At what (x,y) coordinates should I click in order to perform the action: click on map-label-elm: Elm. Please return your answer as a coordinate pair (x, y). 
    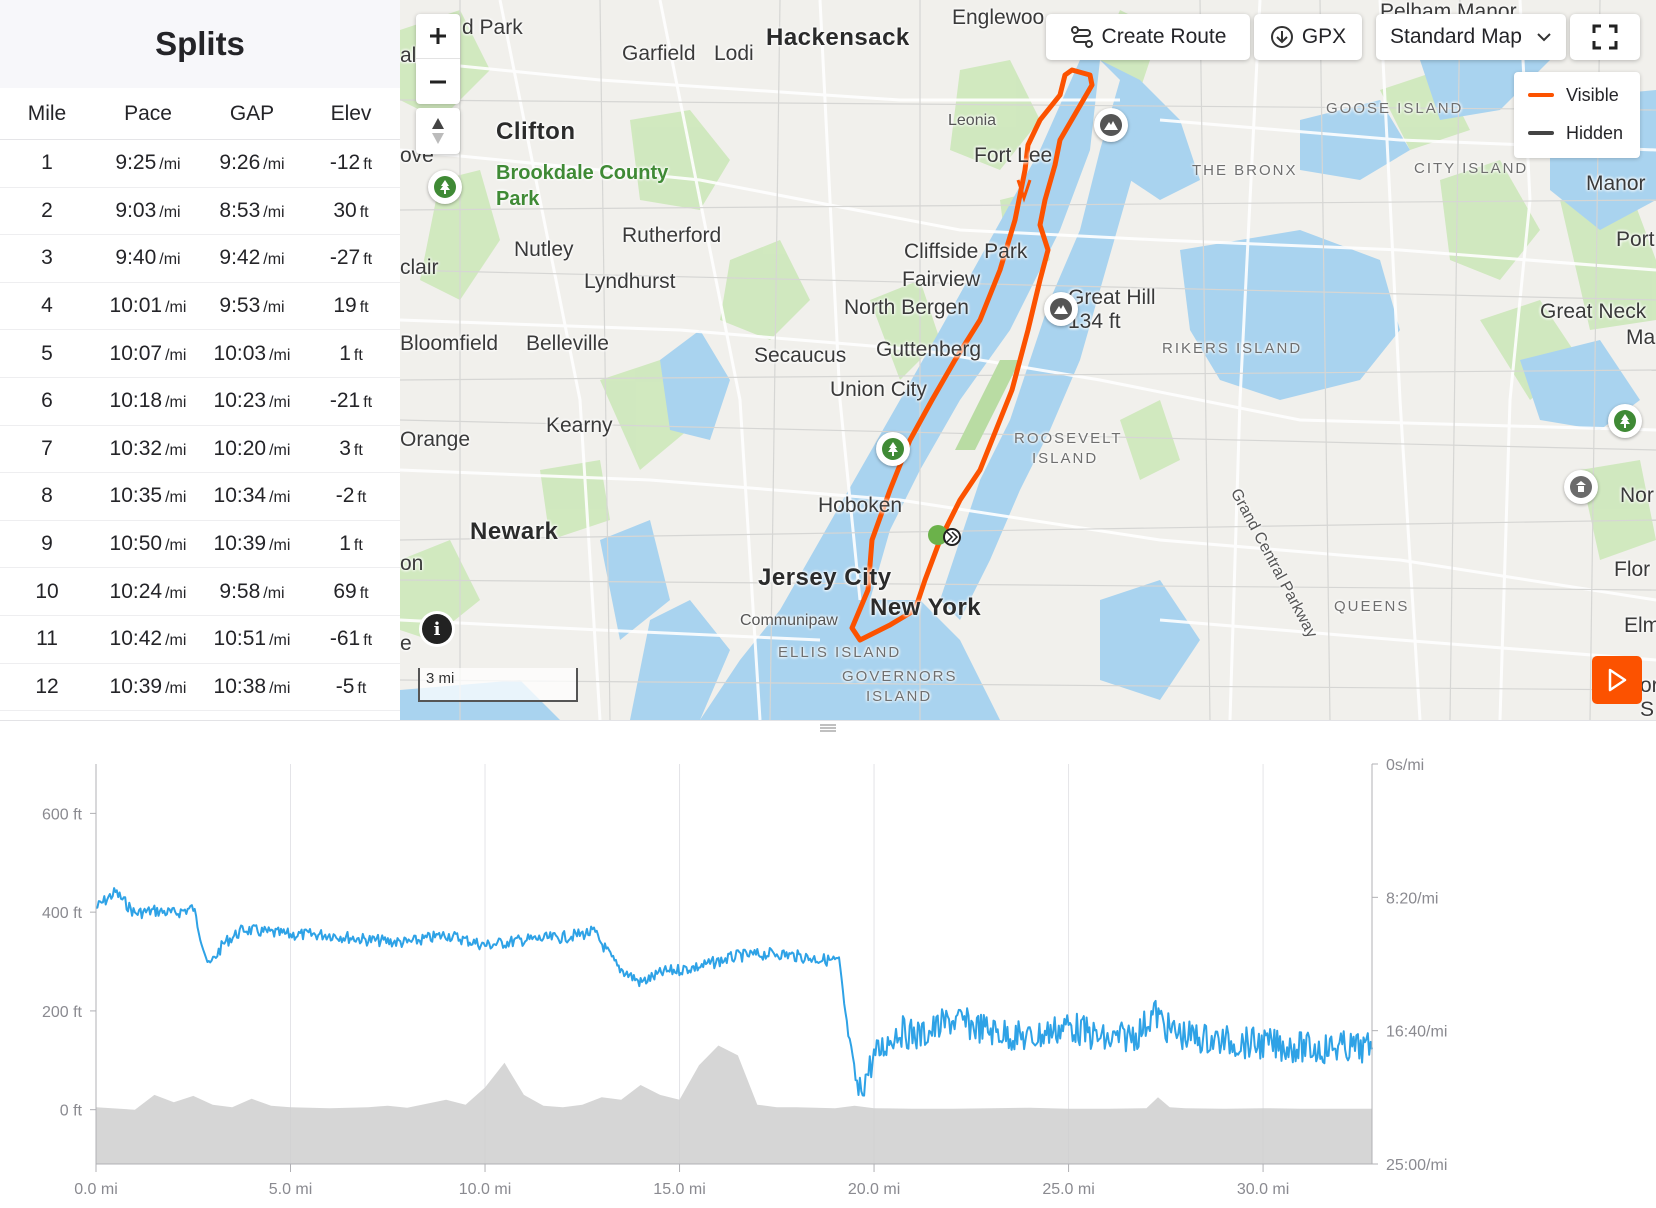
    Looking at the image, I should click on (1640, 625).